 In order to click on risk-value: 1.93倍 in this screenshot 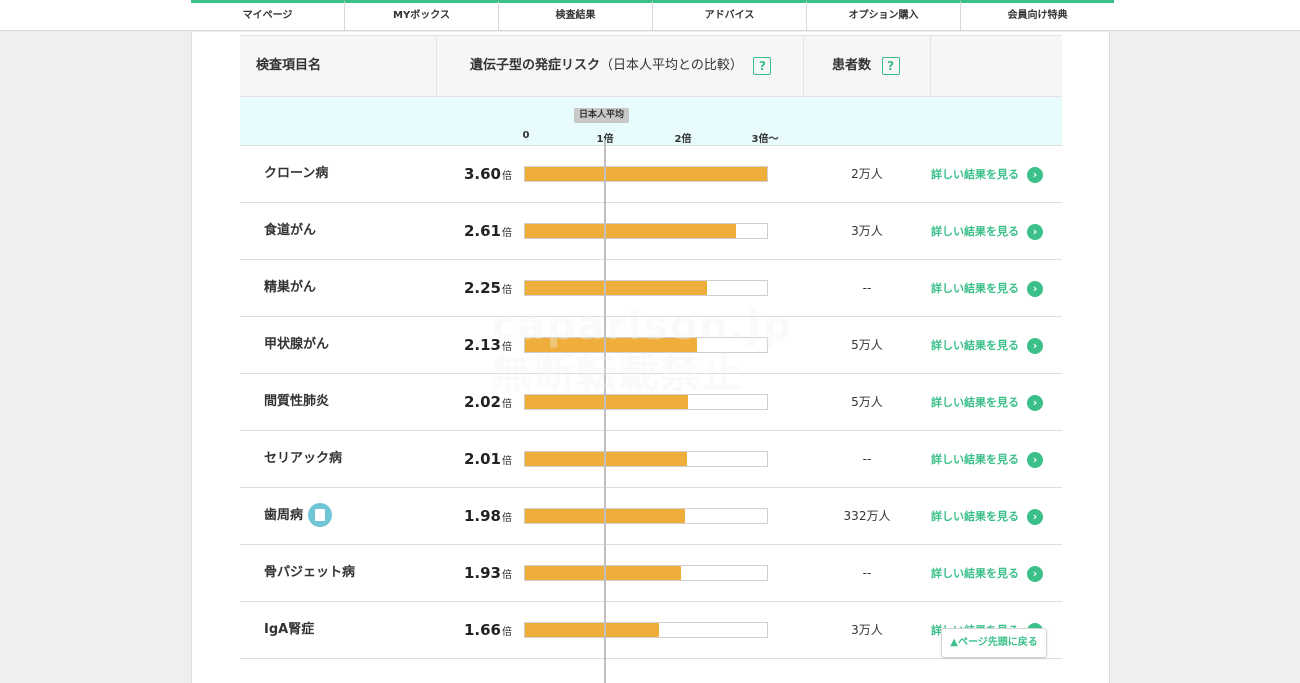, I will do `click(487, 573)`.